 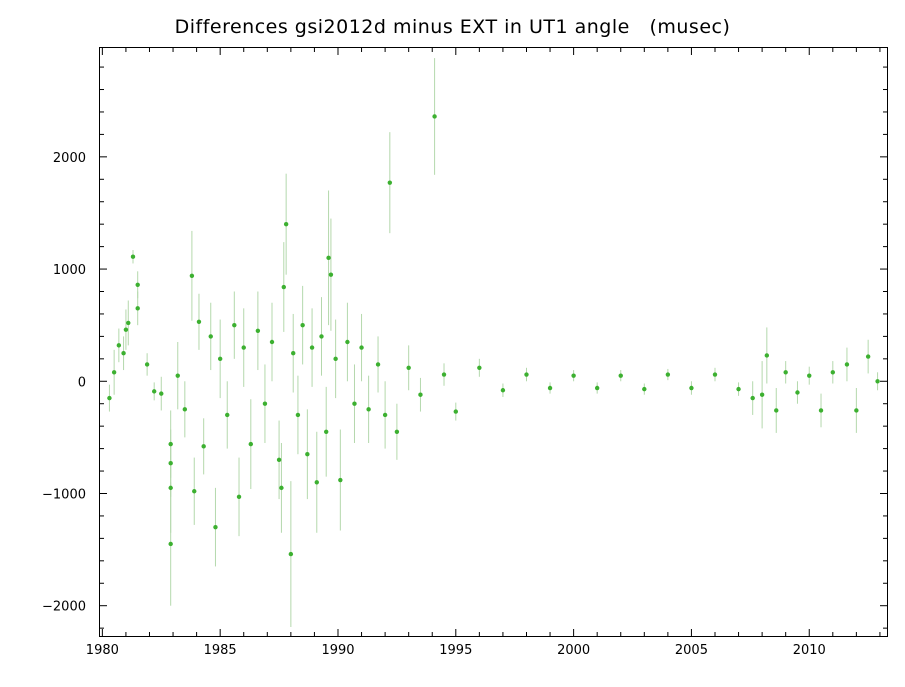 What do you see at coordinates (573, 650) in the screenshot?
I see `x-tick-label: 2000` at bounding box center [573, 650].